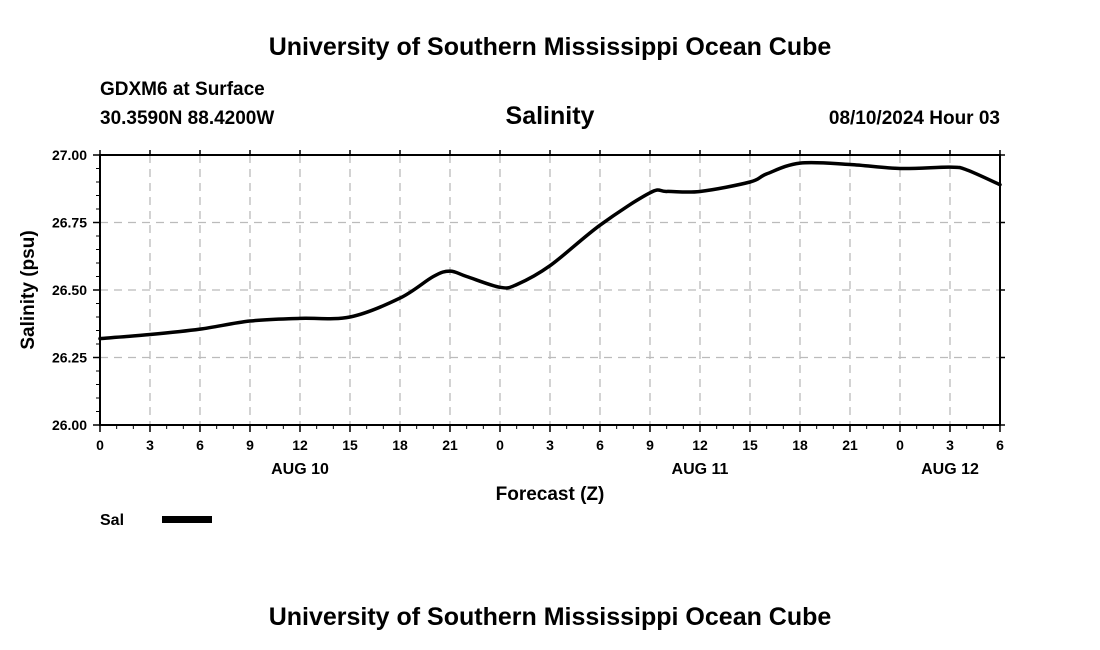 The image size is (1100, 650). Describe the element at coordinates (69, 425) in the screenshot. I see `y-tick-label: 26.00` at that location.